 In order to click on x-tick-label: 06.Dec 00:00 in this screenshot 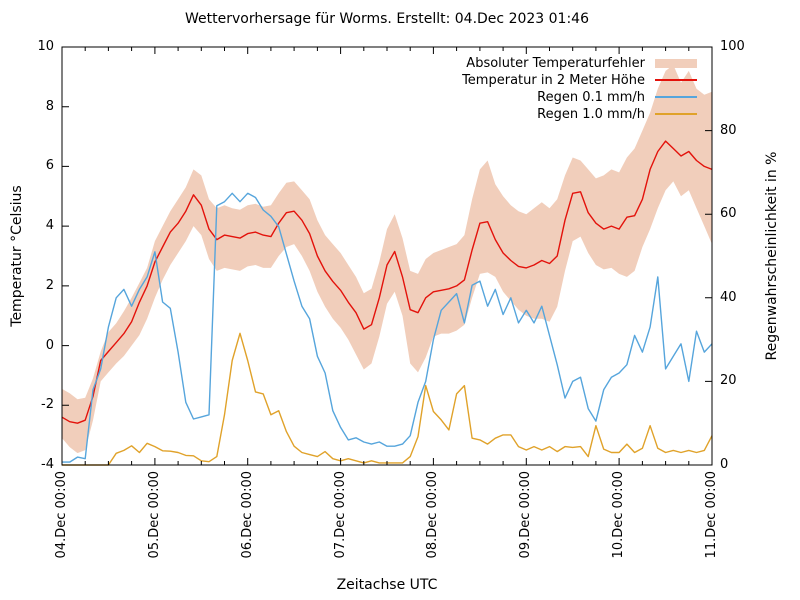, I will do `click(247, 515)`.